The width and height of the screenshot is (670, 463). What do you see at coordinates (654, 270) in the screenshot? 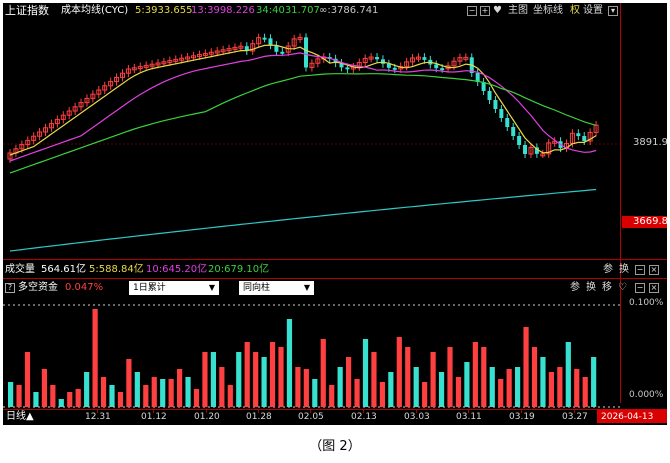
I see `volume-close-icon: ×` at bounding box center [654, 270].